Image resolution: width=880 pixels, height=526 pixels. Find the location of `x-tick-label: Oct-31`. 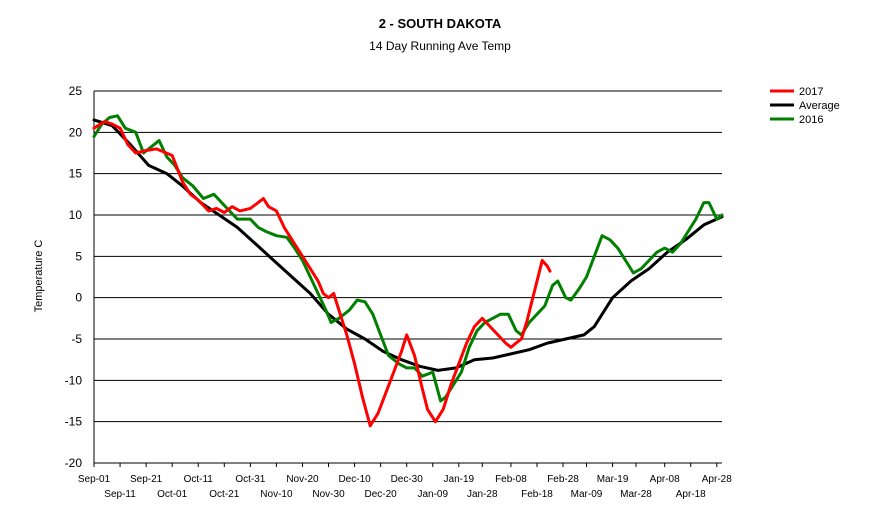

x-tick-label: Oct-31 is located at coordinates (250, 479).